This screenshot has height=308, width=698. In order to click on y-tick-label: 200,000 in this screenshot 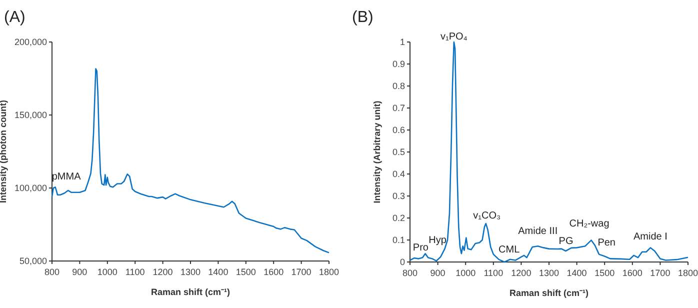, I will do `click(30, 42)`.